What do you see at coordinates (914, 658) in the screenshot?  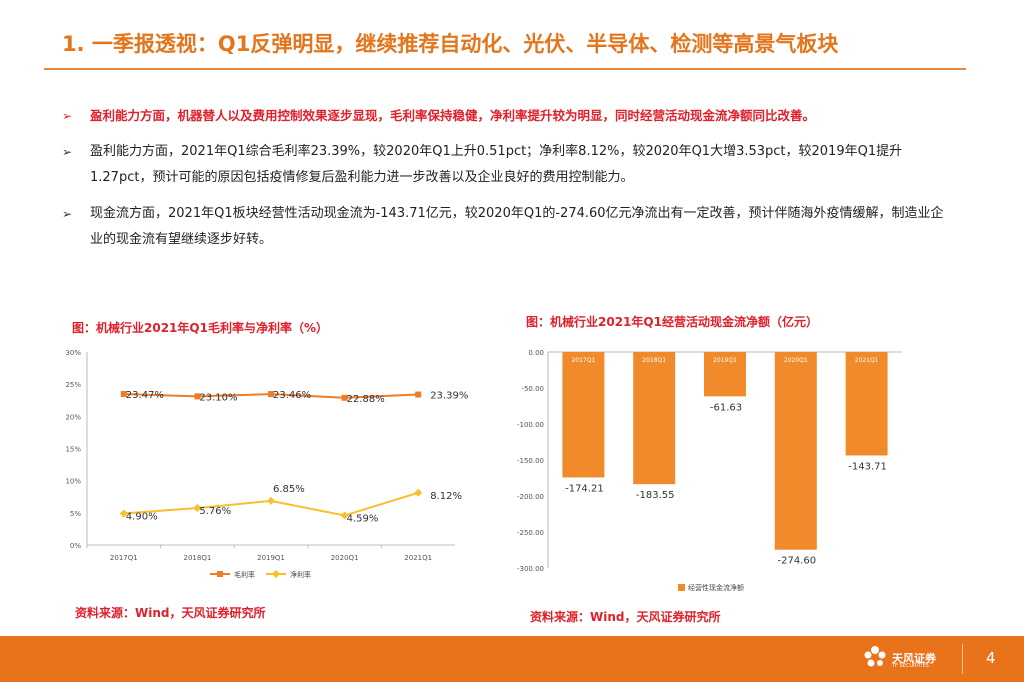 I see `brand-name: 天风证券` at bounding box center [914, 658].